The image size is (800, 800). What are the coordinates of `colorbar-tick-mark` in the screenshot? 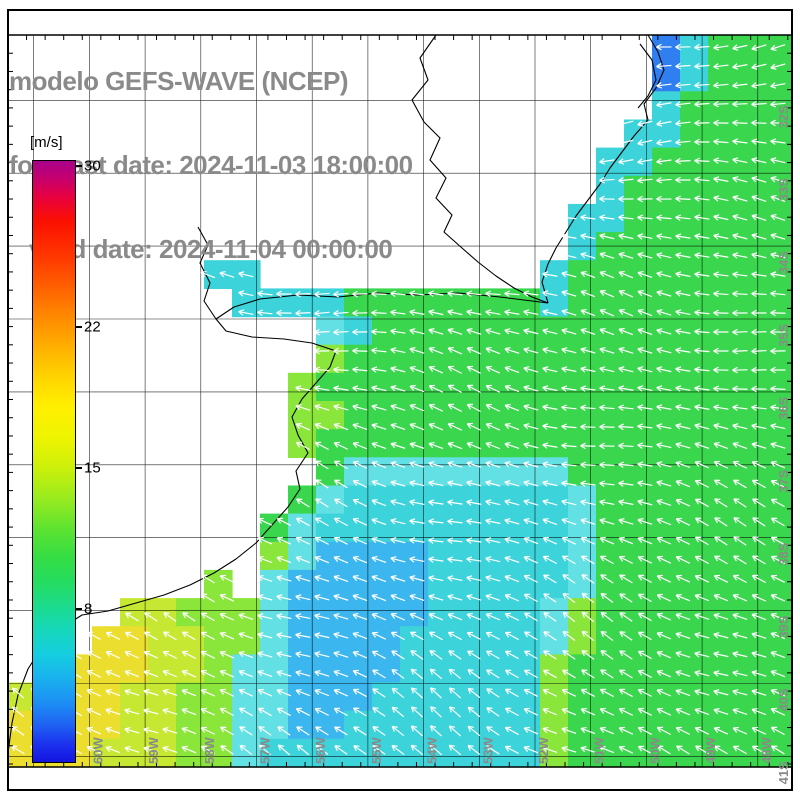 It's located at (79, 166).